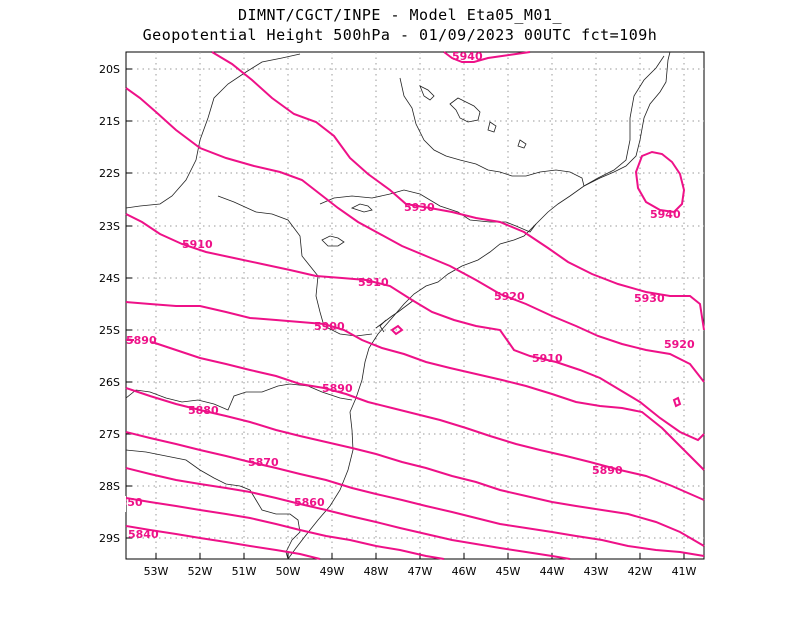  What do you see at coordinates (684, 571) in the screenshot?
I see `lon-label: 41W` at bounding box center [684, 571].